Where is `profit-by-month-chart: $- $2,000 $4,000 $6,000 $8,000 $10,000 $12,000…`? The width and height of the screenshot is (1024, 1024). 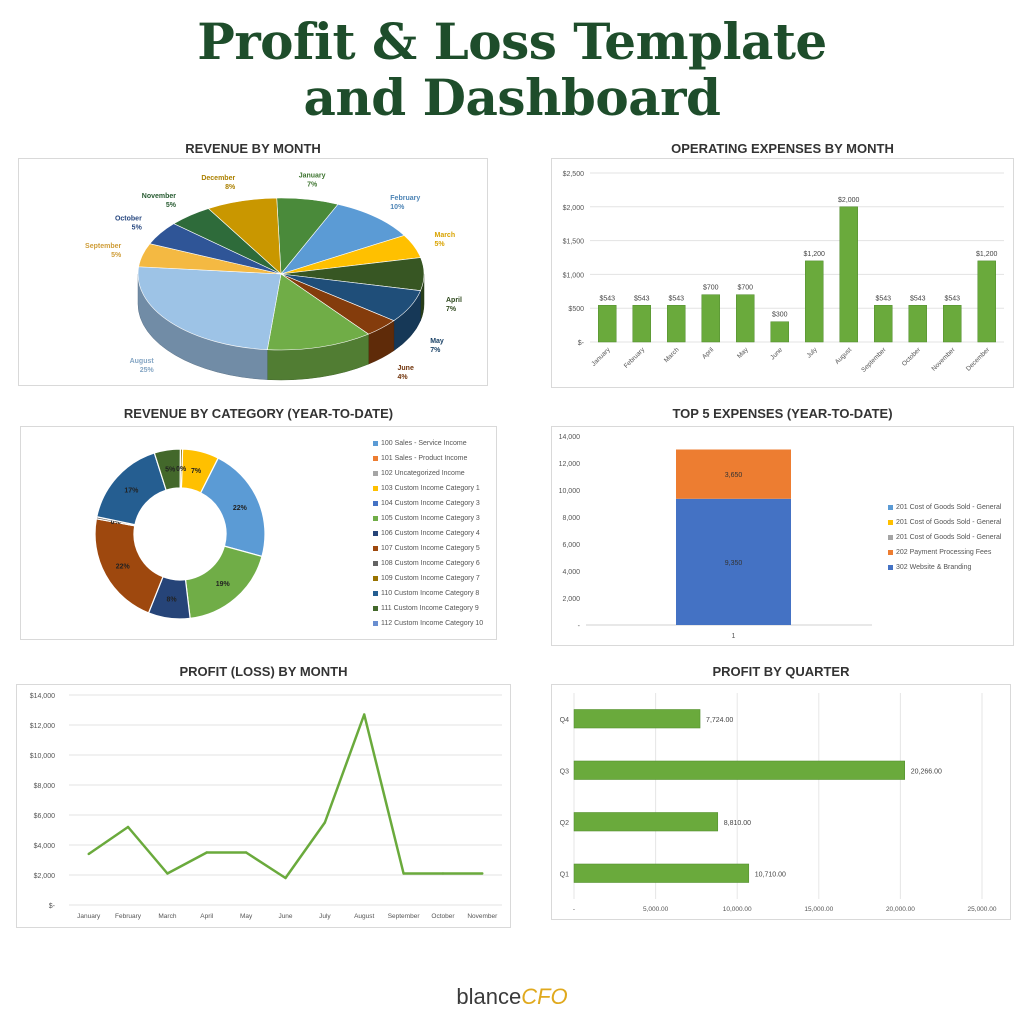
profit-by-month-chart: $- $2,000 $4,000 $6,000 $8,000 $10,000 $12,000… is located at coordinates (263, 806).